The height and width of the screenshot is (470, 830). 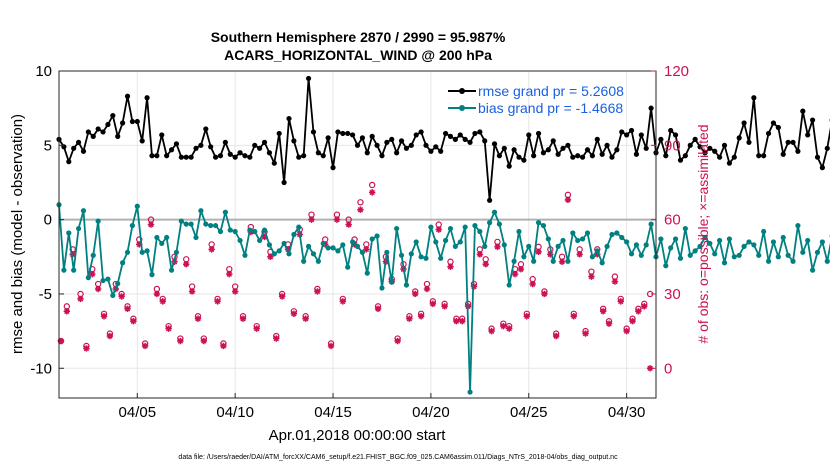 I want to click on right-axis-label: # of obs: o=possible; ×=assimilated, so click(x=703, y=233).